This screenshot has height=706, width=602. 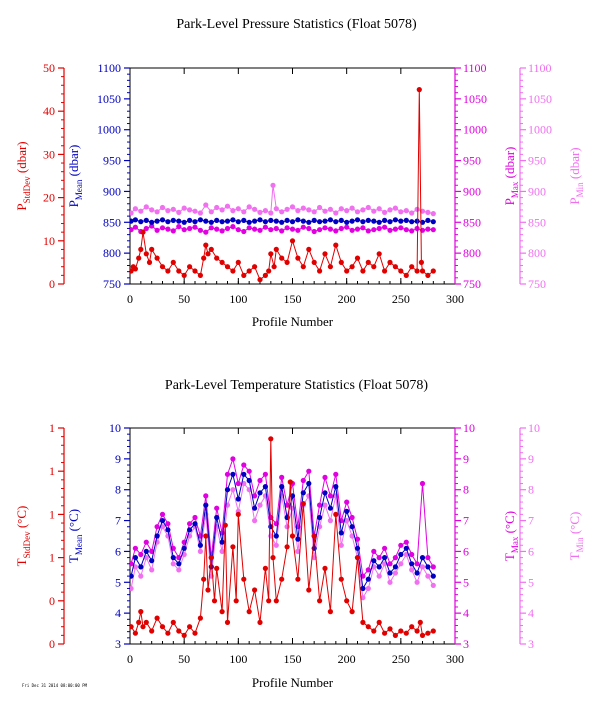 I want to click on y-tick-label: 3, so click(x=118, y=644).